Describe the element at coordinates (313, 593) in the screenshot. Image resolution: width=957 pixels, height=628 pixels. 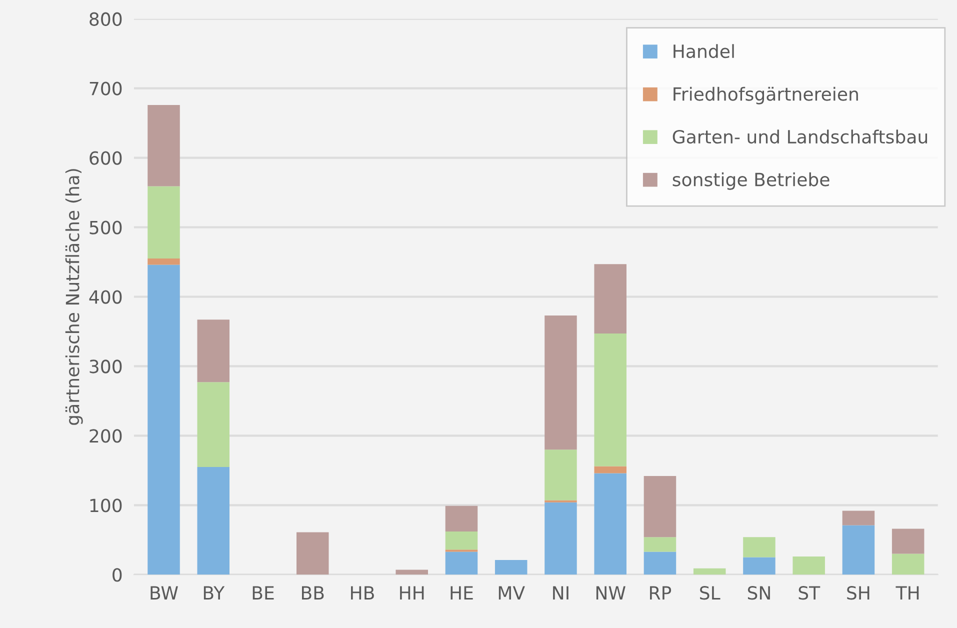
I see `x-tick-label: BB` at that location.